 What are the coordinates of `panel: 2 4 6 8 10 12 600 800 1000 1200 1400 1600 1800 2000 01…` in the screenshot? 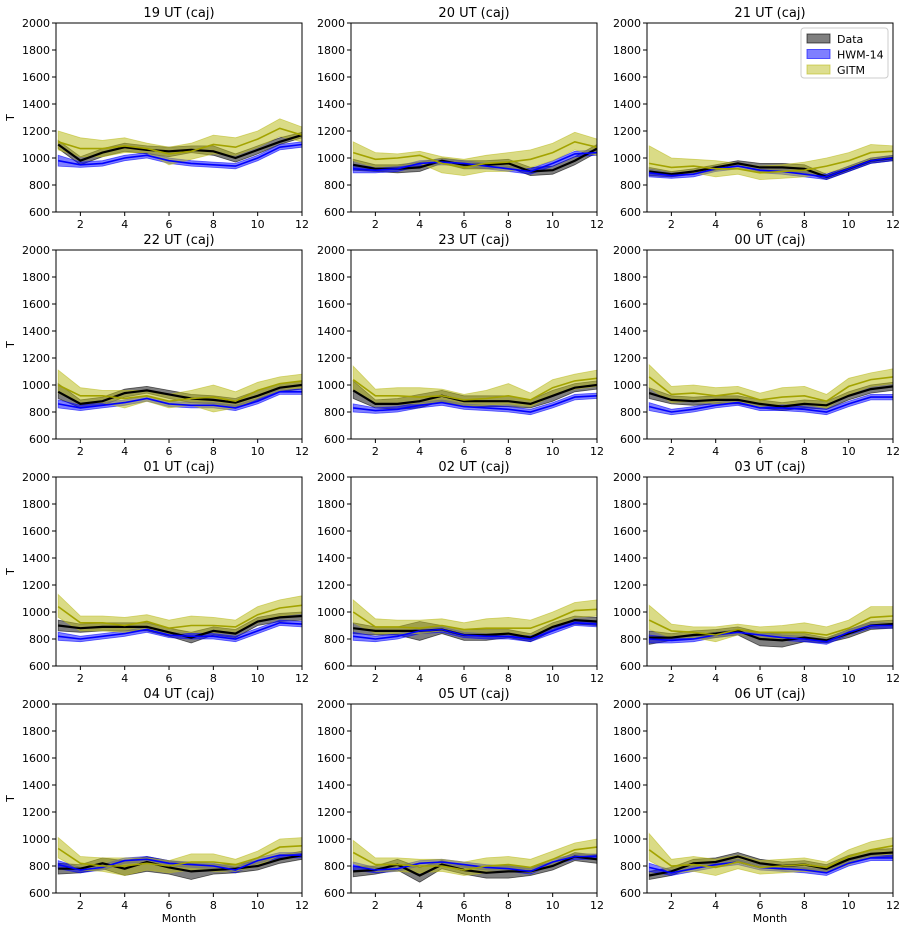 It's located at (156, 572).